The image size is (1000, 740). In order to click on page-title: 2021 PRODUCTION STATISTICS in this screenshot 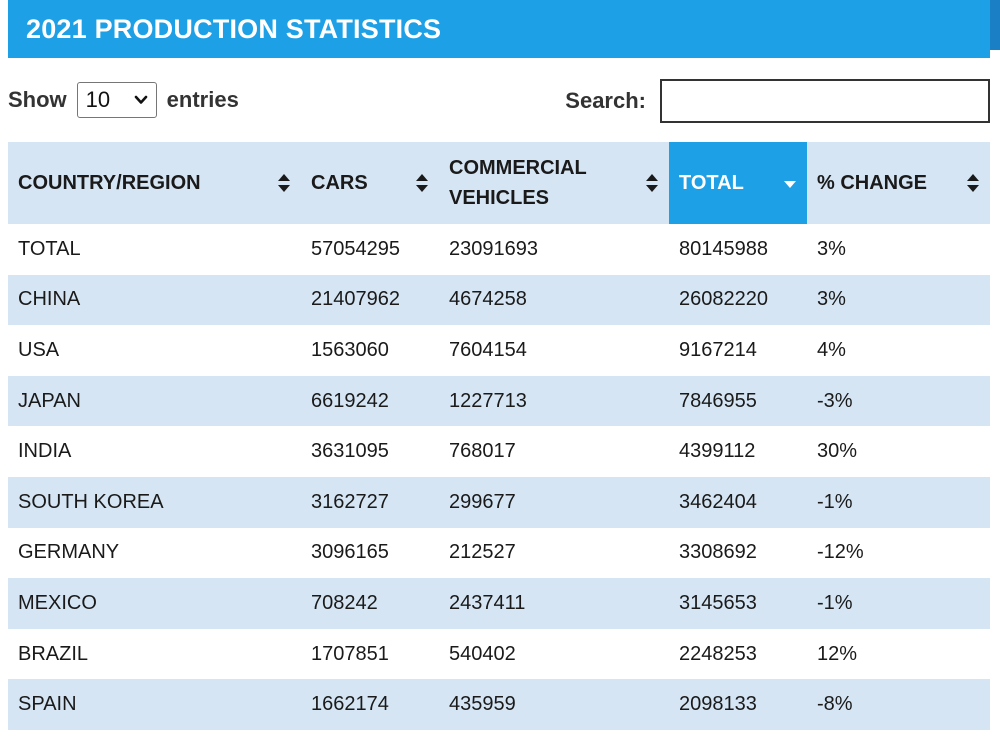, I will do `click(234, 28)`.